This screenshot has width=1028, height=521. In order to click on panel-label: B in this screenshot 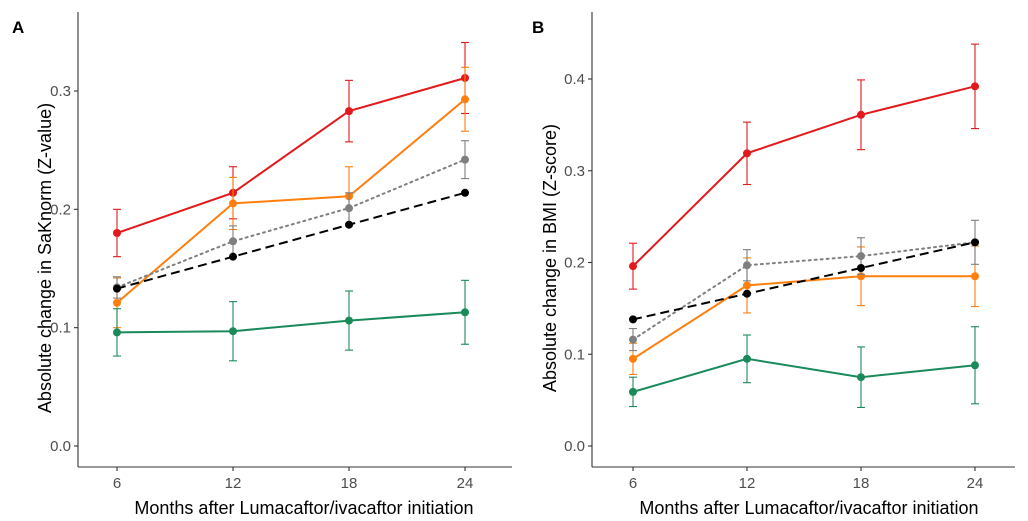, I will do `click(538, 27)`.